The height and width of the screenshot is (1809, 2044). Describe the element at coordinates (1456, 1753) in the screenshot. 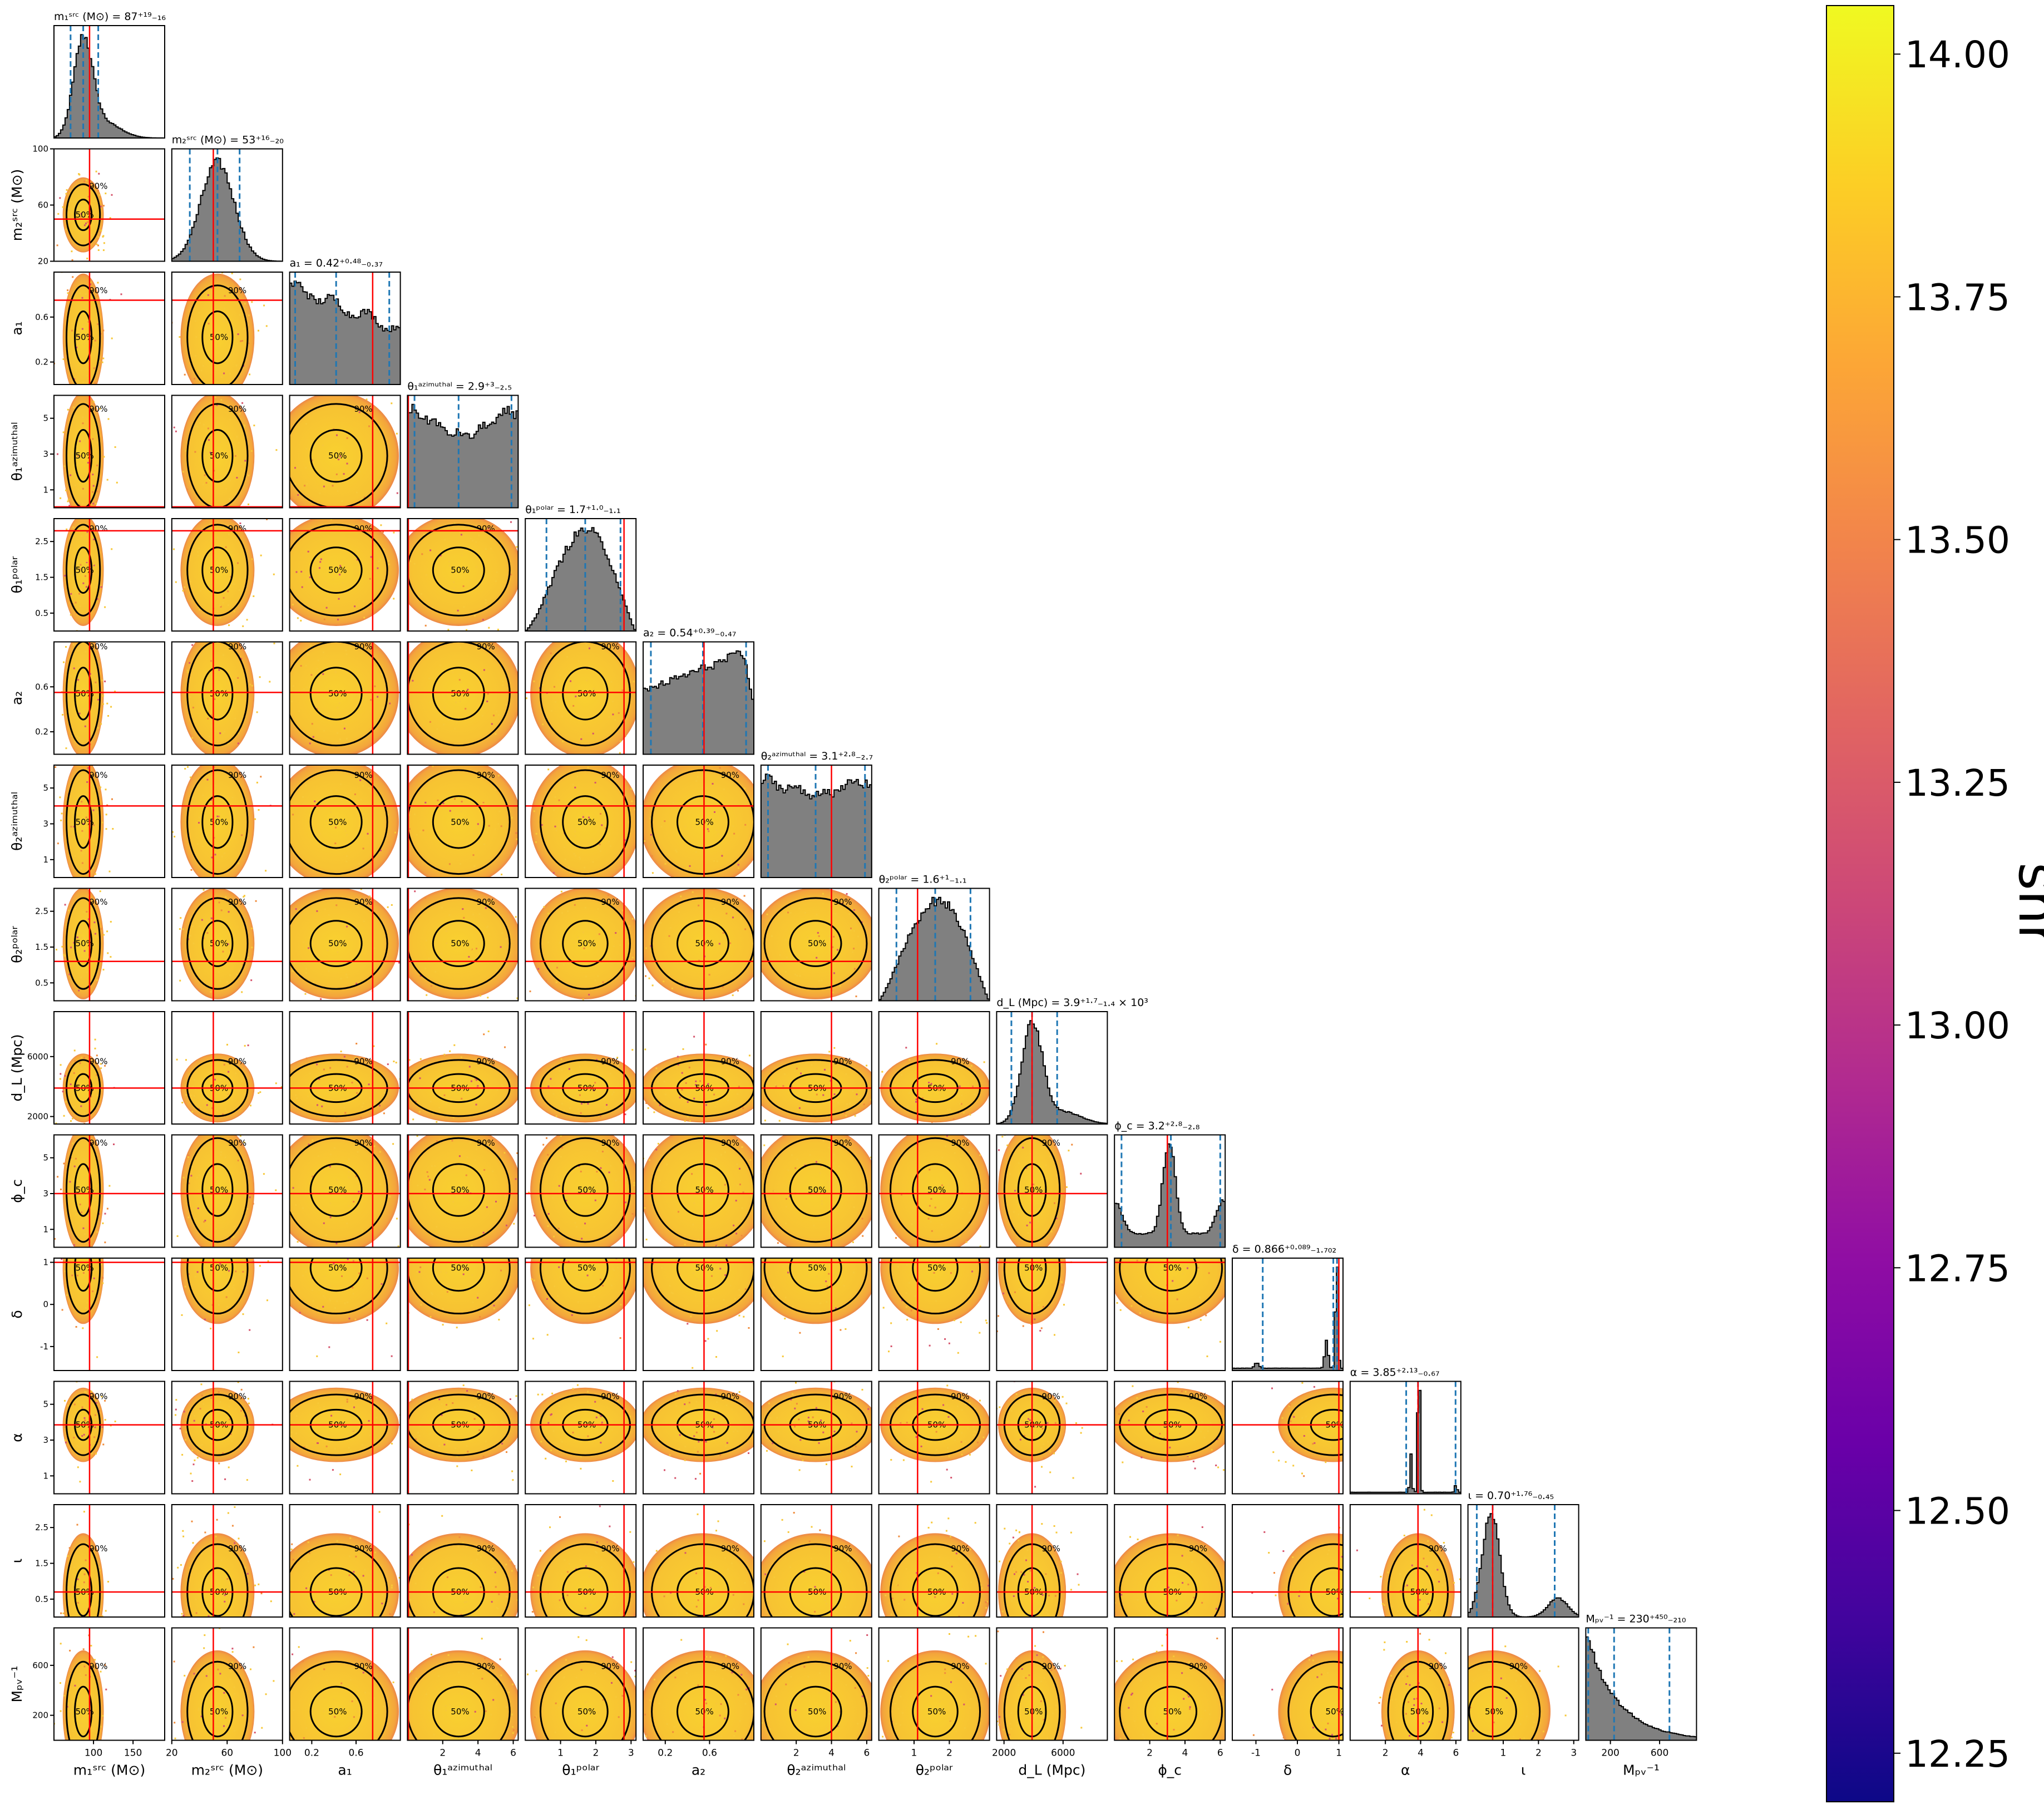

I see `x-tick-label: 6` at that location.